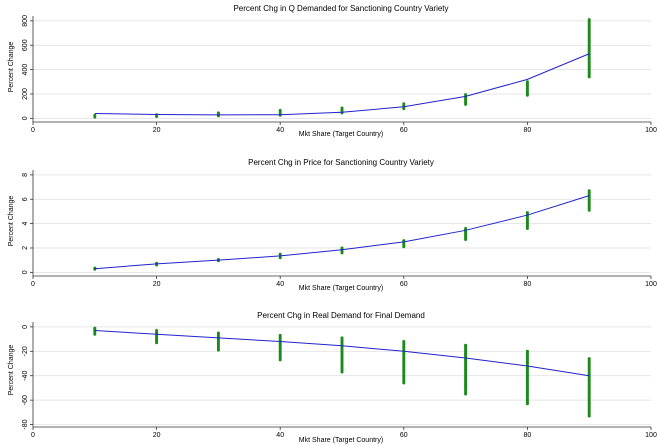 This screenshot has height=445, width=657. I want to click on panel-1-fit-line, so click(342, 84).